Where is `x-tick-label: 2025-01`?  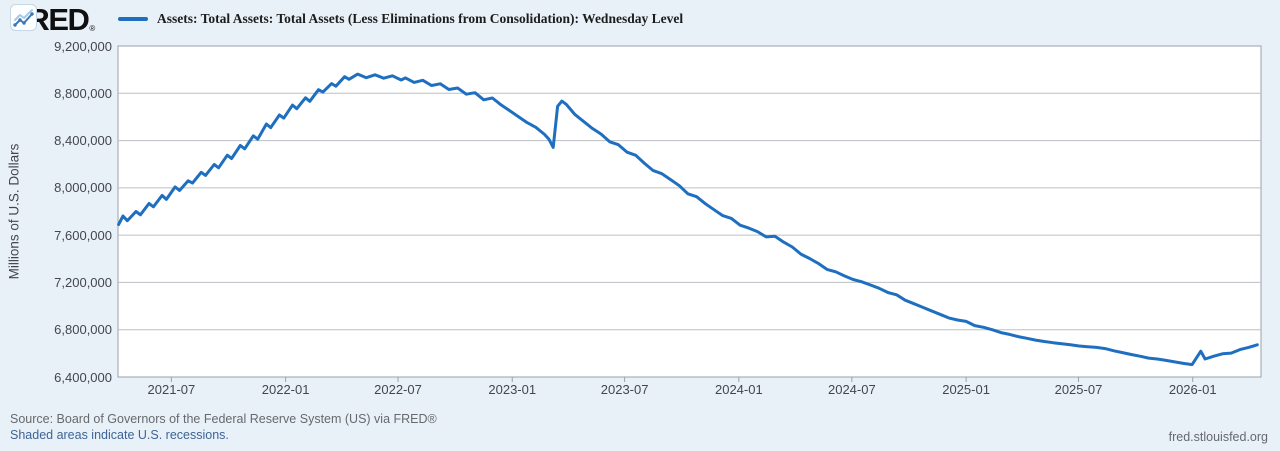
x-tick-label: 2025-01 is located at coordinates (966, 389).